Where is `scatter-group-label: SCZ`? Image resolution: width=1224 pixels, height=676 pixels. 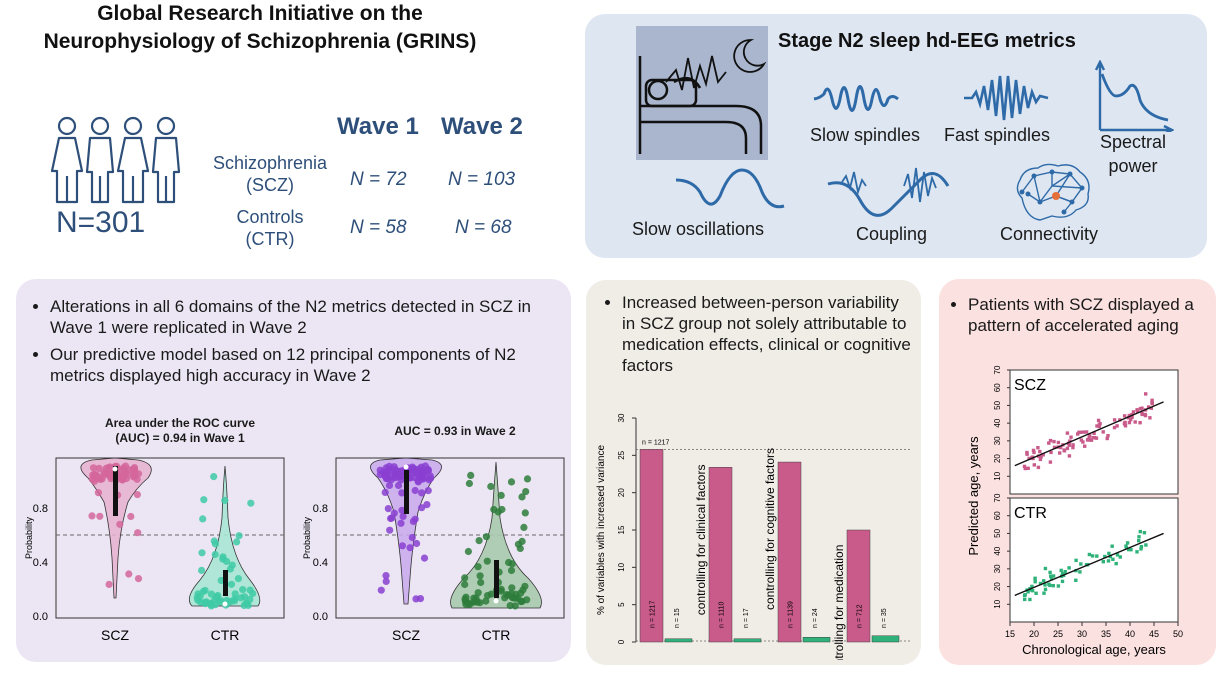
scatter-group-label: SCZ is located at coordinates (1030, 385).